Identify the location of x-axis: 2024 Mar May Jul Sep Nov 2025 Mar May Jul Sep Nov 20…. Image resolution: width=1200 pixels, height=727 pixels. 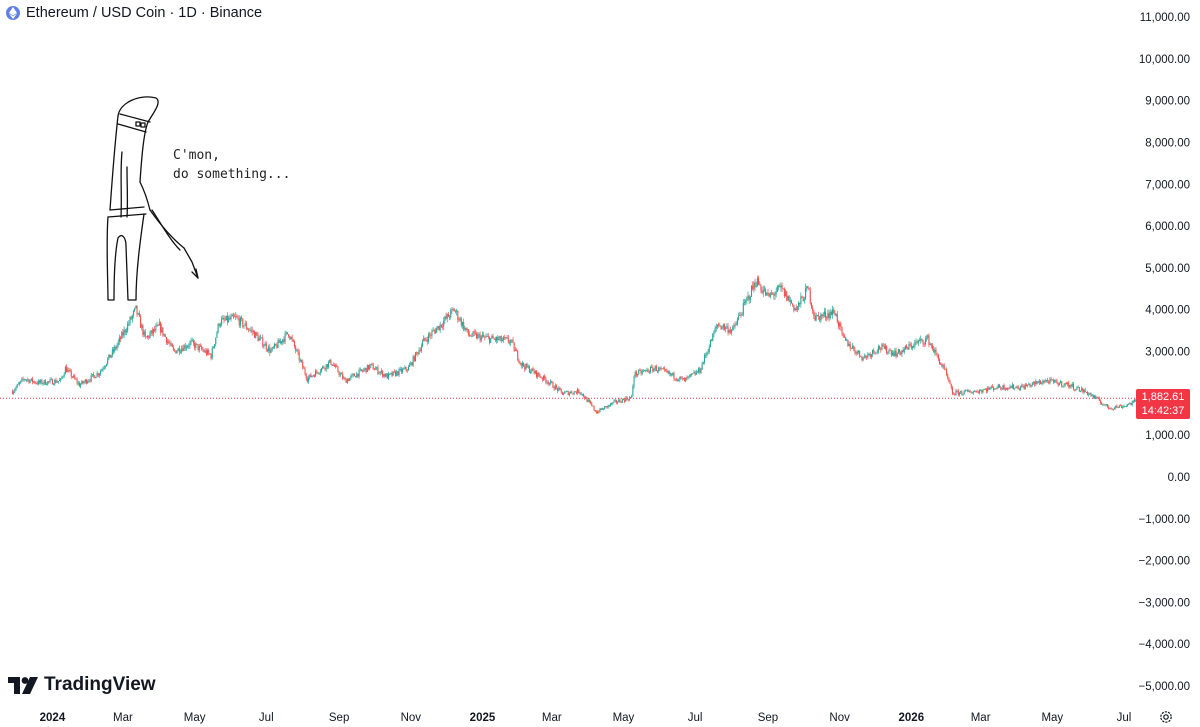
(586, 718).